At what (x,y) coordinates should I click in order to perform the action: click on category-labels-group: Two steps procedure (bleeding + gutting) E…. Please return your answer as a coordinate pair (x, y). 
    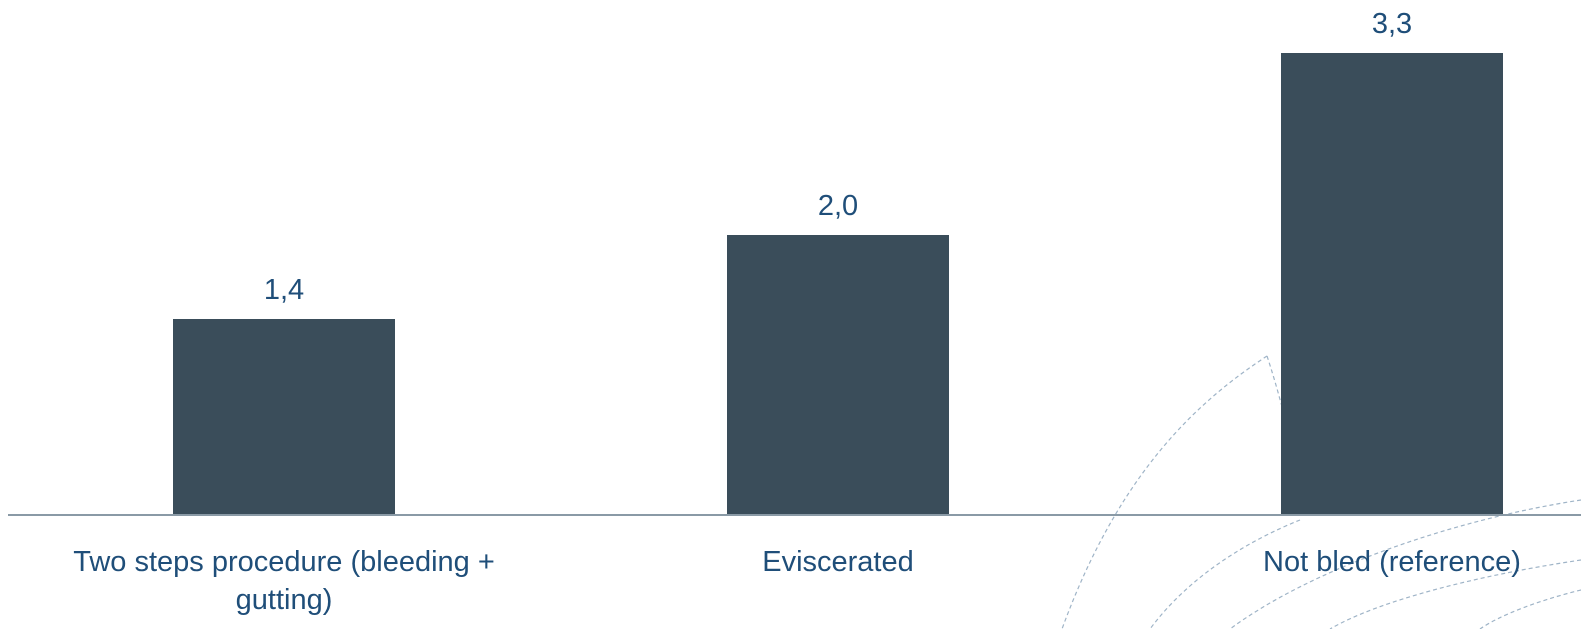
    Looking at the image, I should click on (797, 581).